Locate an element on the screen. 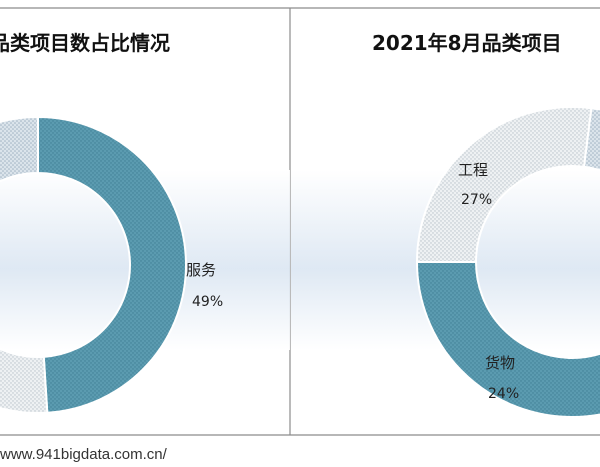  chart2-pct-engineering: 27% is located at coordinates (476, 200).